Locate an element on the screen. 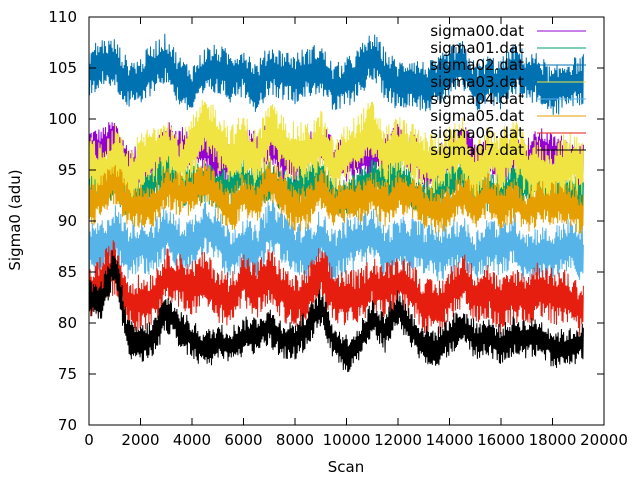  x-tick-label: 12000 is located at coordinates (398, 440).